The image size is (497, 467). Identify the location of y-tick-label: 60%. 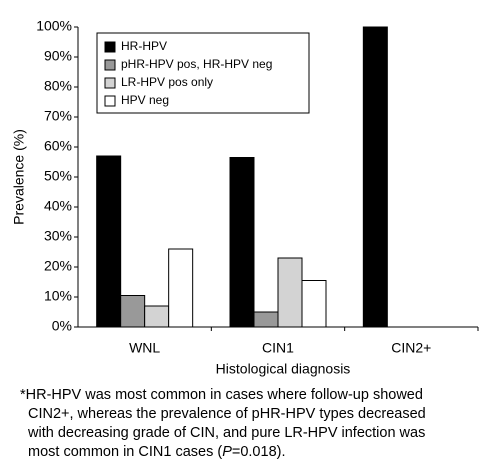
(58, 146).